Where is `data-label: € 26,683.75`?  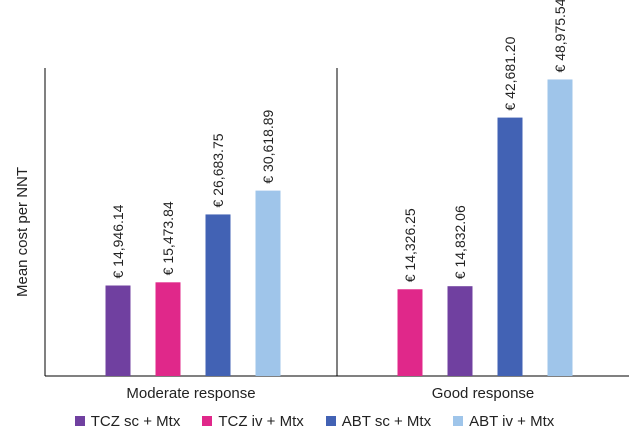 data-label: € 26,683.75 is located at coordinates (218, 170).